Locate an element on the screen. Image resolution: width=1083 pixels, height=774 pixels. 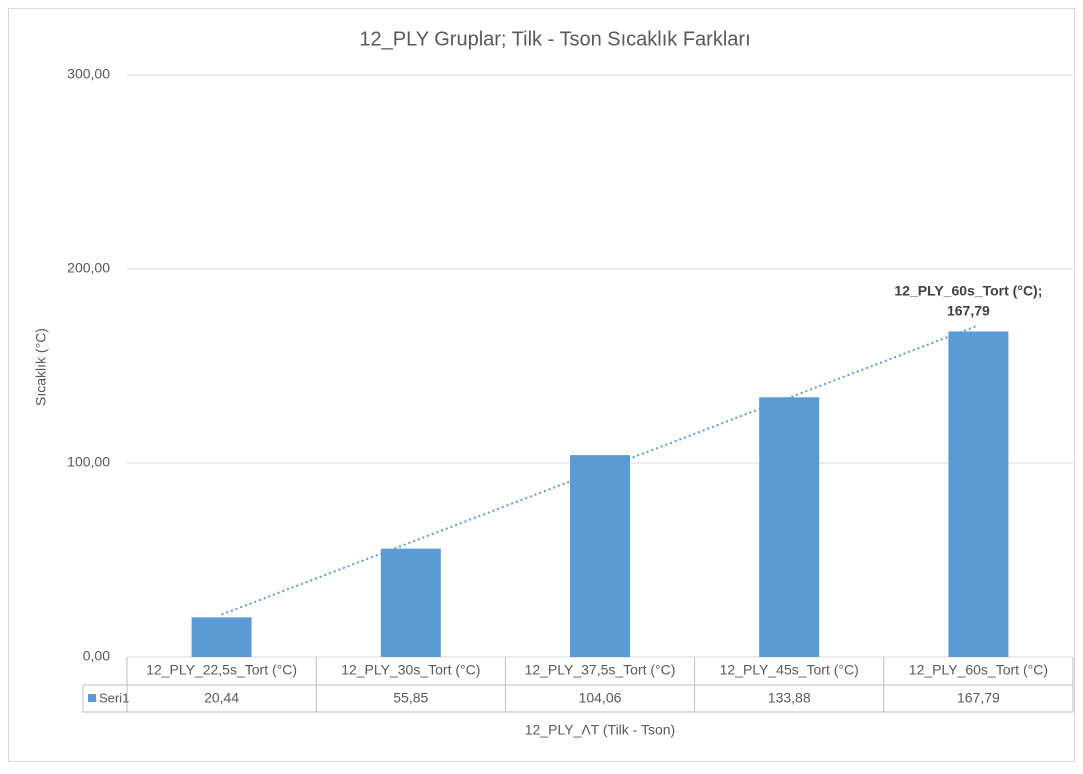
y-tick-label: 100,00 is located at coordinates (88, 462).